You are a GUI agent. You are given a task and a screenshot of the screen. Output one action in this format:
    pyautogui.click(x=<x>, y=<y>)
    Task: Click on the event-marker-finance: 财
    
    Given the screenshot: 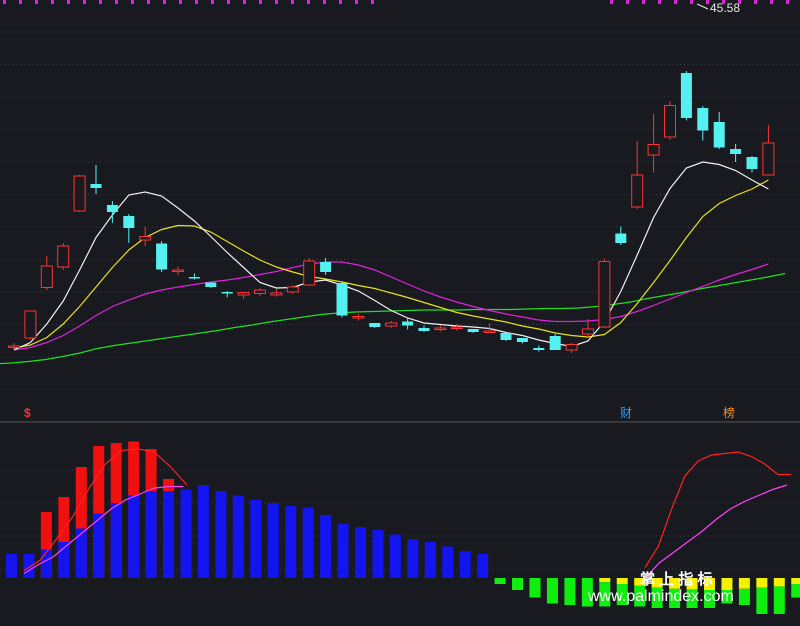 What is the action you would take?
    pyautogui.click(x=626, y=413)
    